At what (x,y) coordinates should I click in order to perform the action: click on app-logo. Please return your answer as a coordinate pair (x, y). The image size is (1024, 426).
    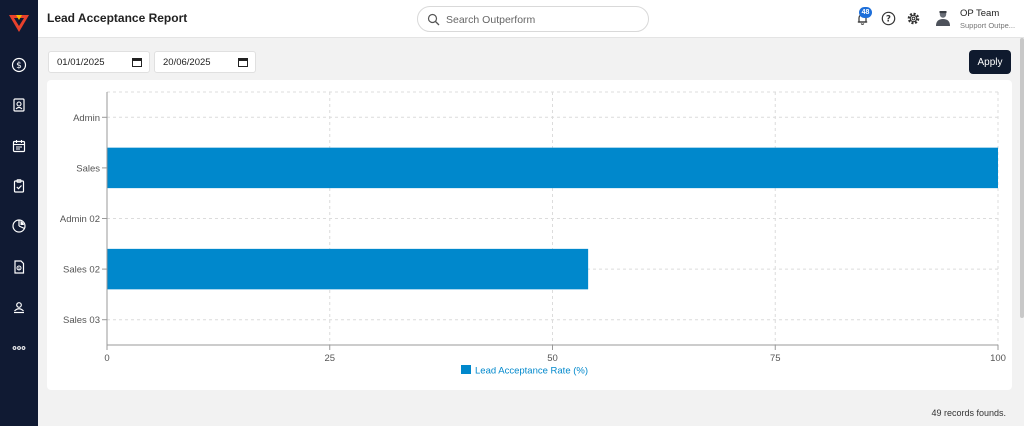
    Looking at the image, I should click on (19, 23).